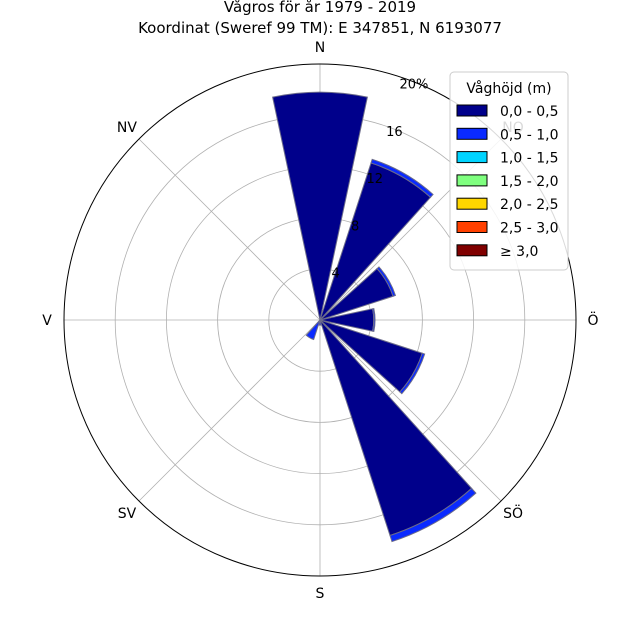 This screenshot has height=640, width=640. I want to click on direction-label: SV, so click(127, 514).